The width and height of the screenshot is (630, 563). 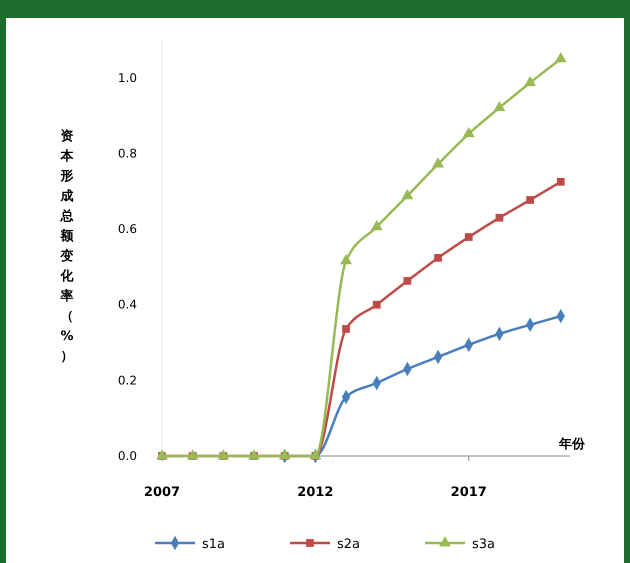 What do you see at coordinates (484, 544) in the screenshot?
I see `legend-label: s3a` at bounding box center [484, 544].